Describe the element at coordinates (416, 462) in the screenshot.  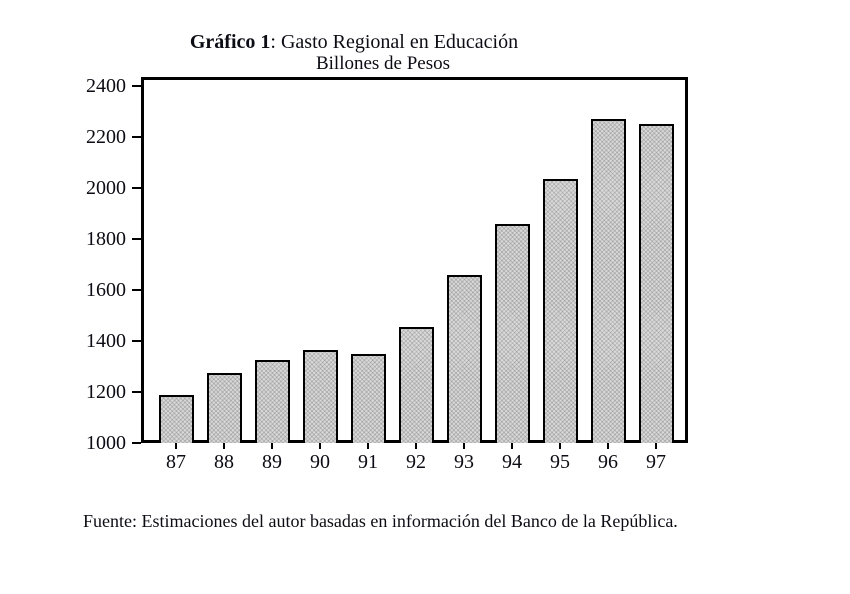
I see `x-axis-label: 92` at that location.